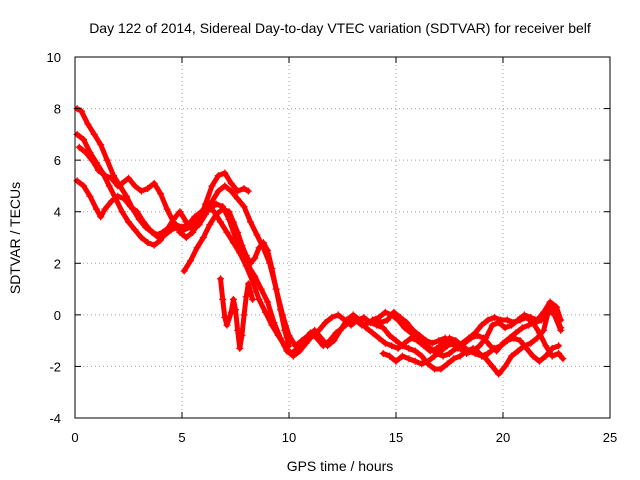 This screenshot has height=480, width=640. I want to click on y-tick-label: 10, so click(54, 57).